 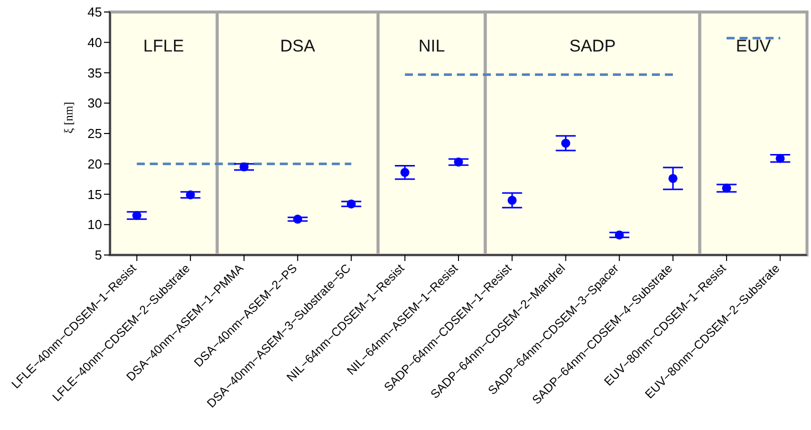 I want to click on band-label: SADP, so click(x=592, y=46).